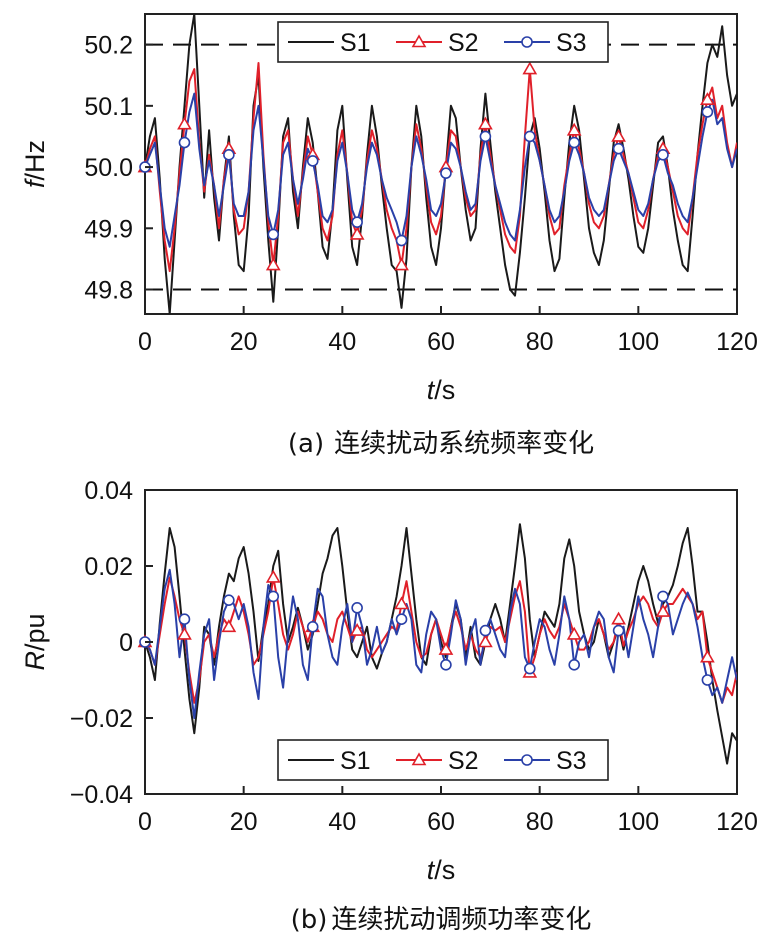  I want to click on y-tick-label-b-1: −0.02, so click(101, 719).